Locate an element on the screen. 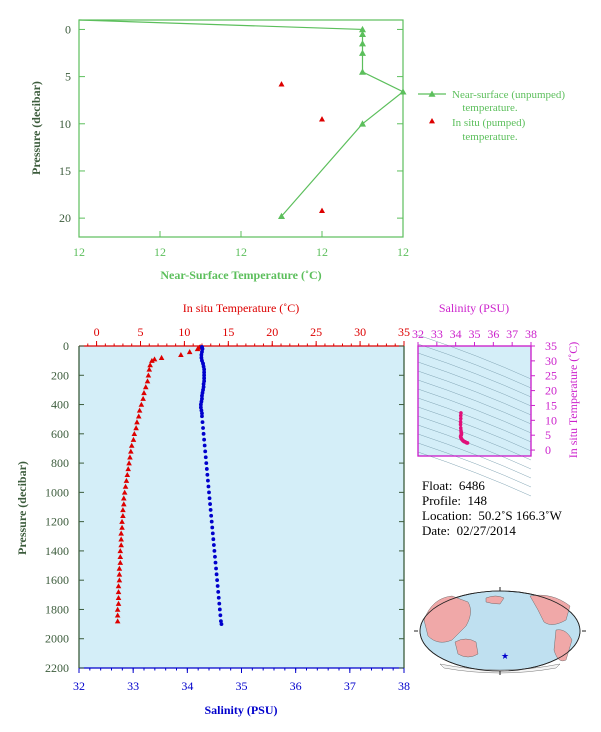 This screenshot has width=601, height=732. temperature-tick-label: 15 is located at coordinates (228, 332).